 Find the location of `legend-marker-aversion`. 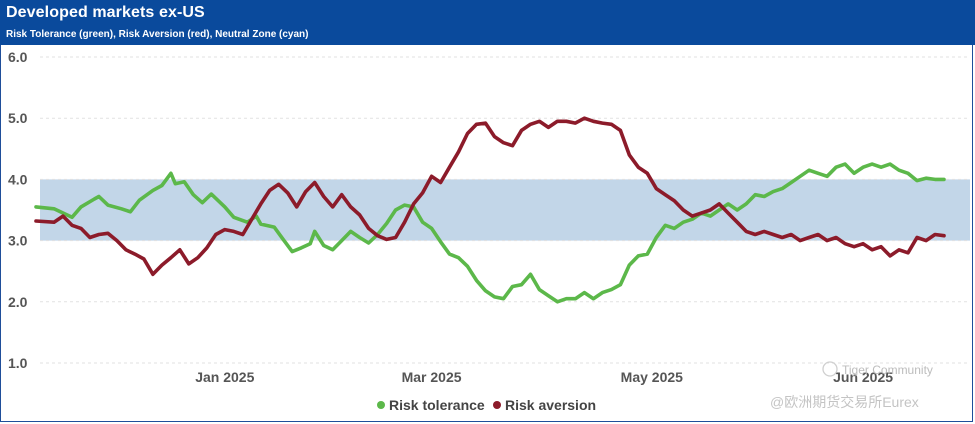

legend-marker-aversion is located at coordinates (497, 405).